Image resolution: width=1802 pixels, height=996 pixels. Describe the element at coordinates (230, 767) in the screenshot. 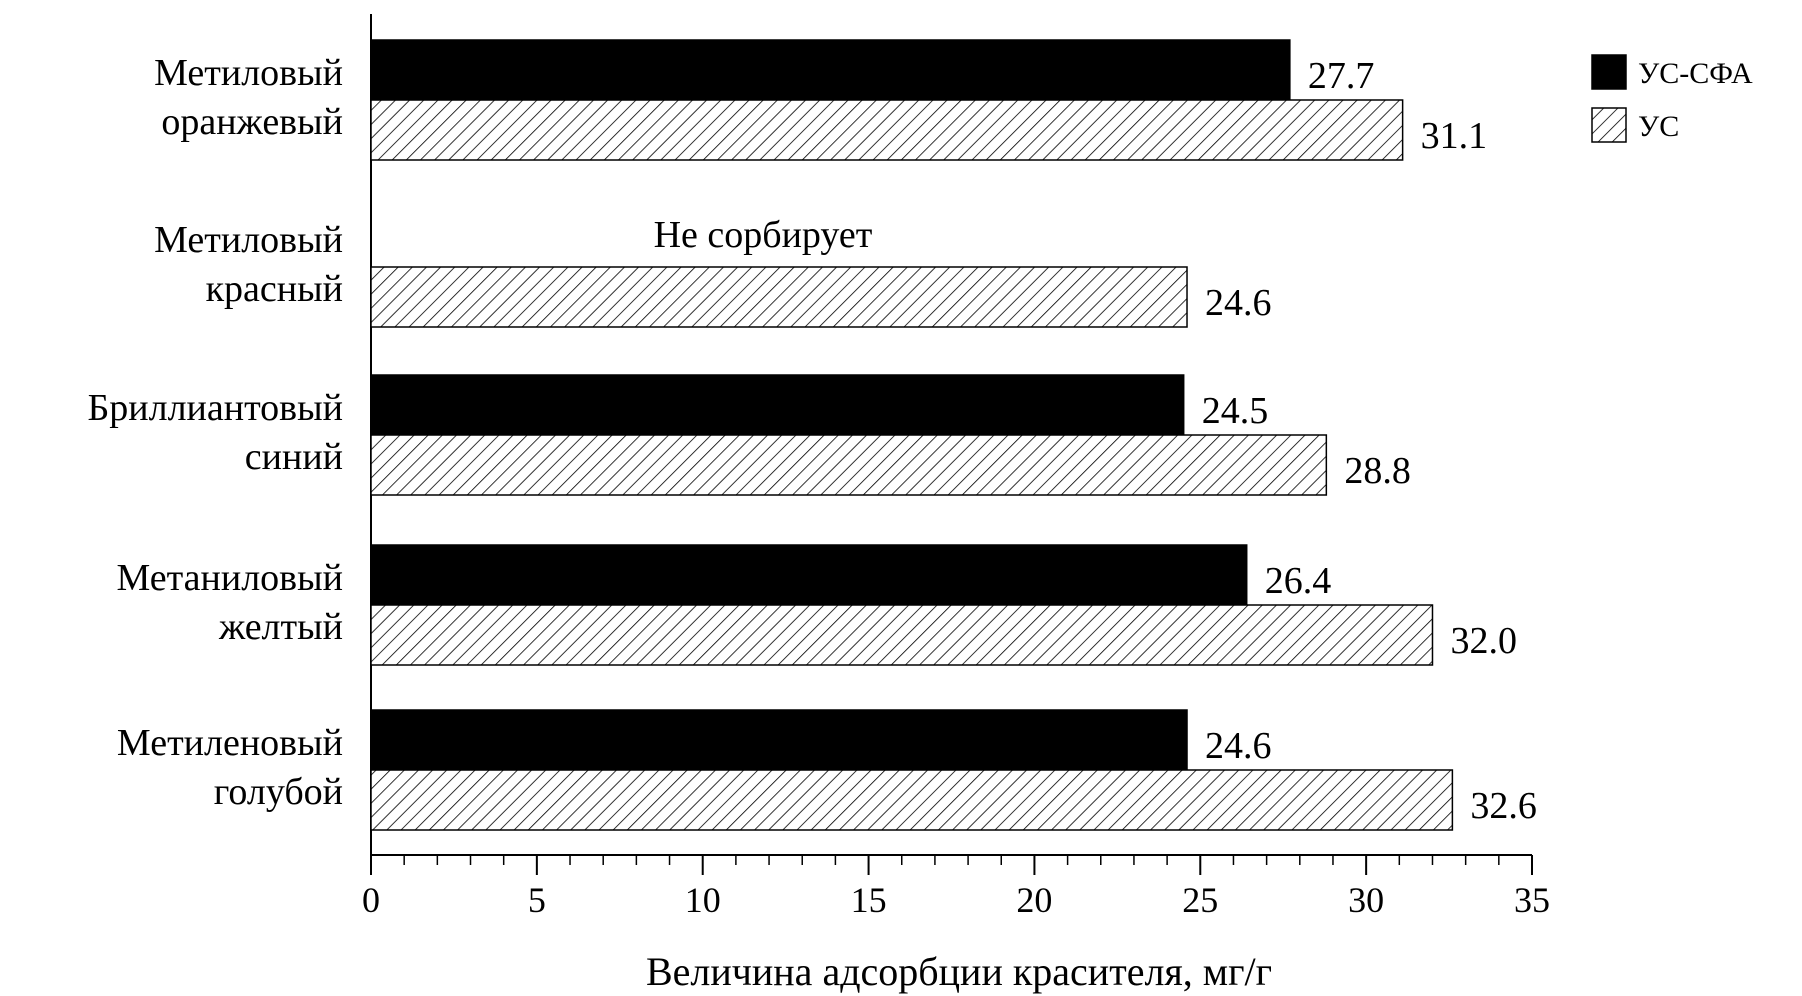

I see `category-label: Метиленовый голубой` at that location.